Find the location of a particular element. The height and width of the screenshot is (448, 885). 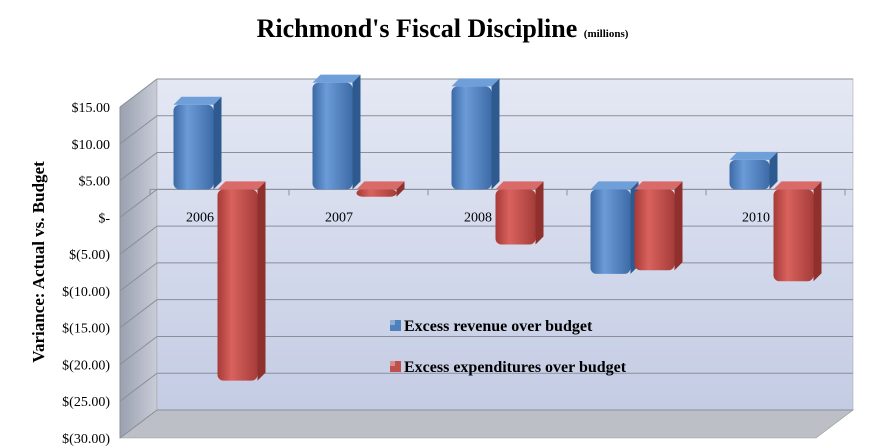

y-tick-label: $(25.00) is located at coordinates (86, 402).